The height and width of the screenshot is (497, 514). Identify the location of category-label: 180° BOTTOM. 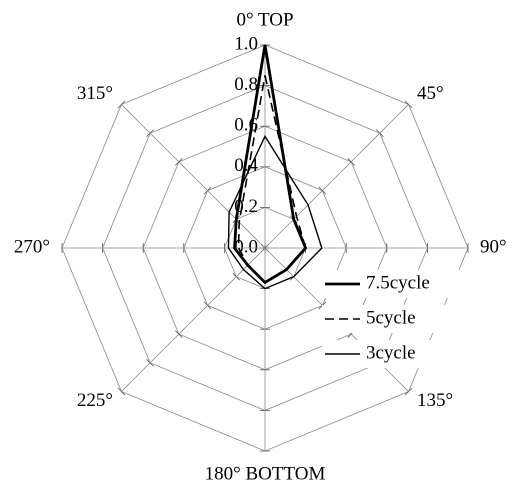
(265, 473).